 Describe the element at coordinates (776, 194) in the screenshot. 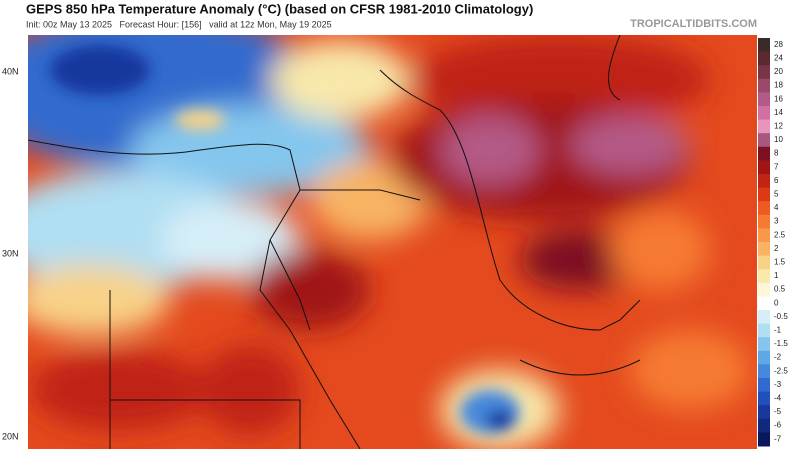

I see `colorbar-label: 5` at that location.